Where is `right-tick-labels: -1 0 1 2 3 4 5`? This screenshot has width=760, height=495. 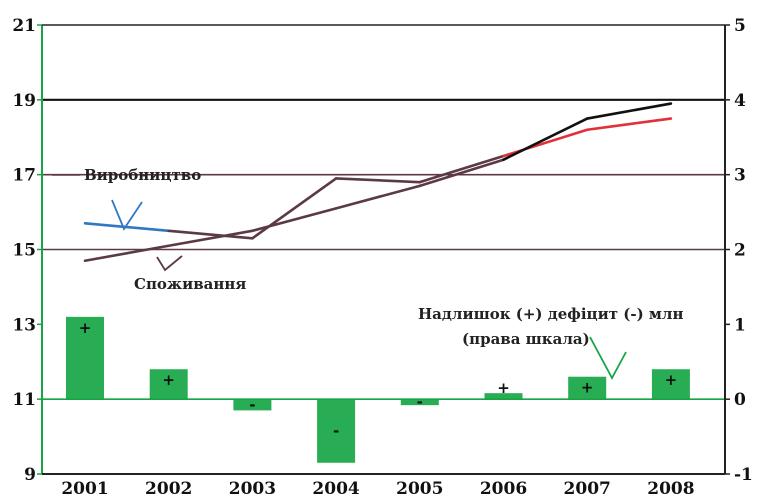 right-tick-labels: -1 0 1 2 3 4 5 is located at coordinates (739, 250).